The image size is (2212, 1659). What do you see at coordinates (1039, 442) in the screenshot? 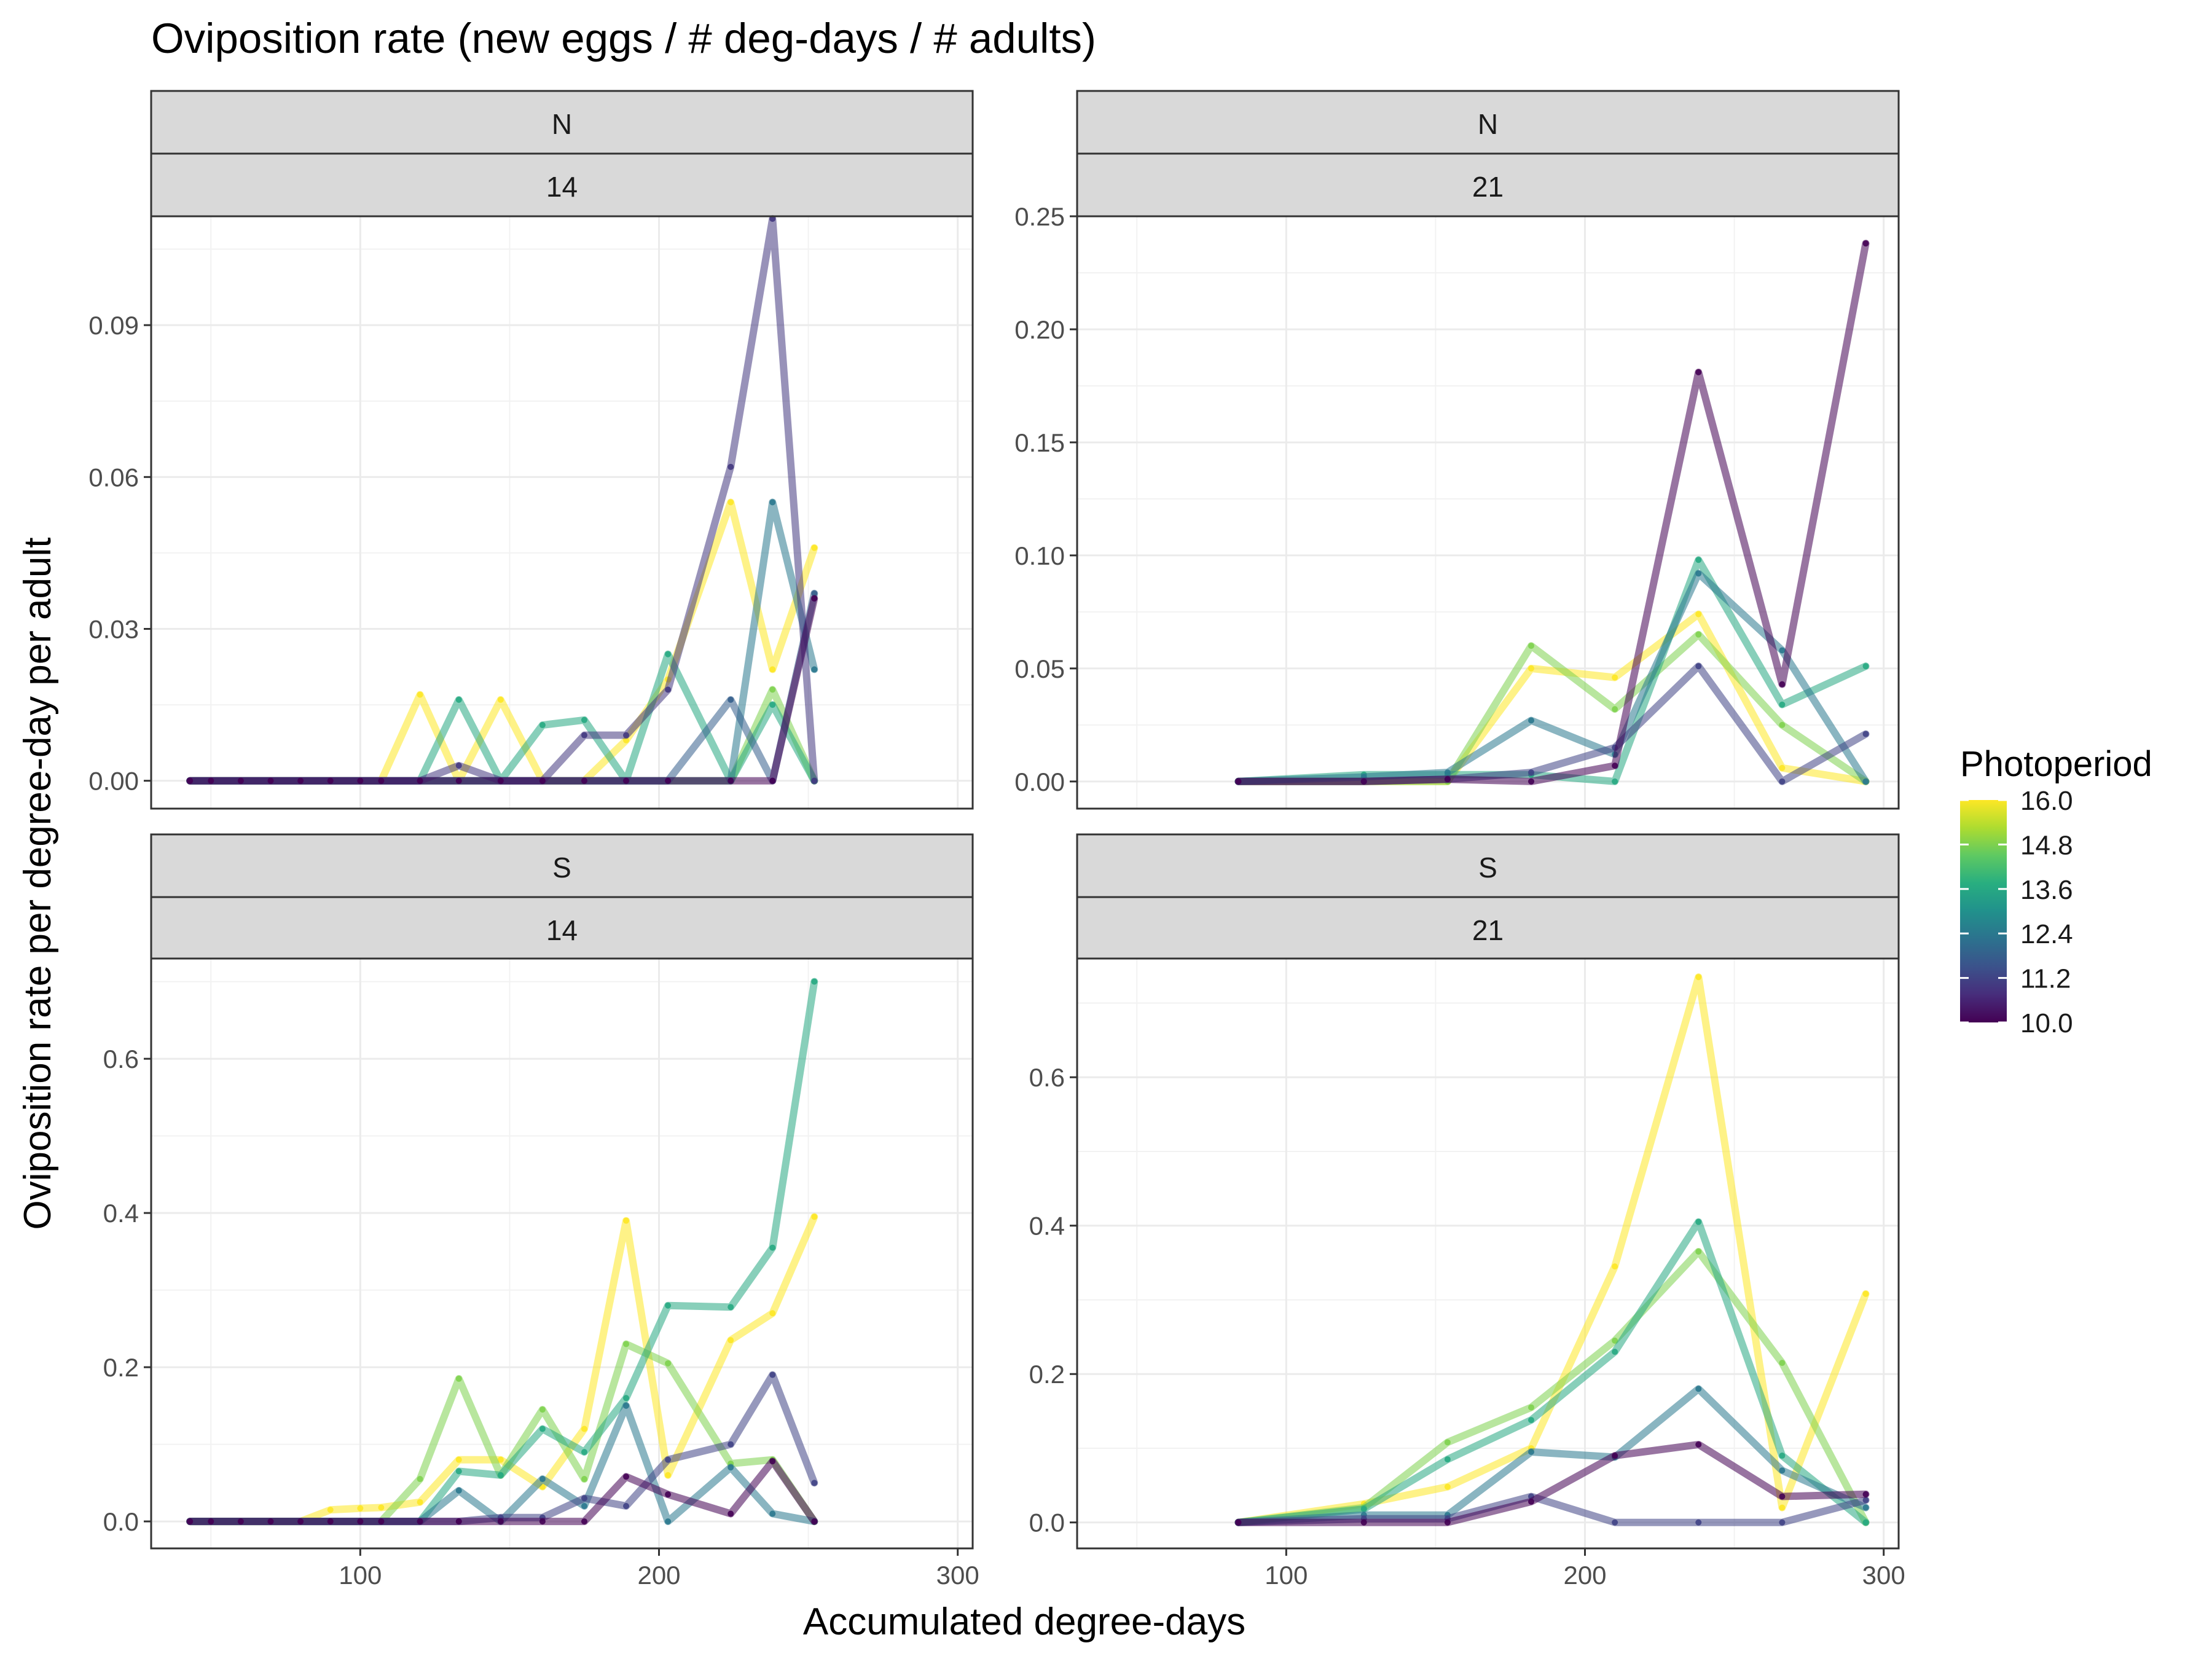
I see `y-tick-label: 0.15` at bounding box center [1039, 442].